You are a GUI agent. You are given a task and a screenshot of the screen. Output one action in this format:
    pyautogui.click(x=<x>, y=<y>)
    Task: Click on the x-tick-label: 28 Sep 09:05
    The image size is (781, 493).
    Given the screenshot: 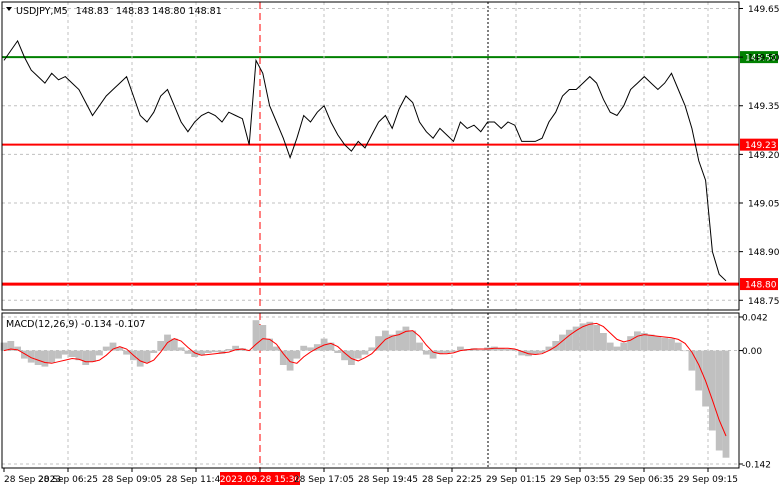 What is the action you would take?
    pyautogui.click(x=132, y=480)
    